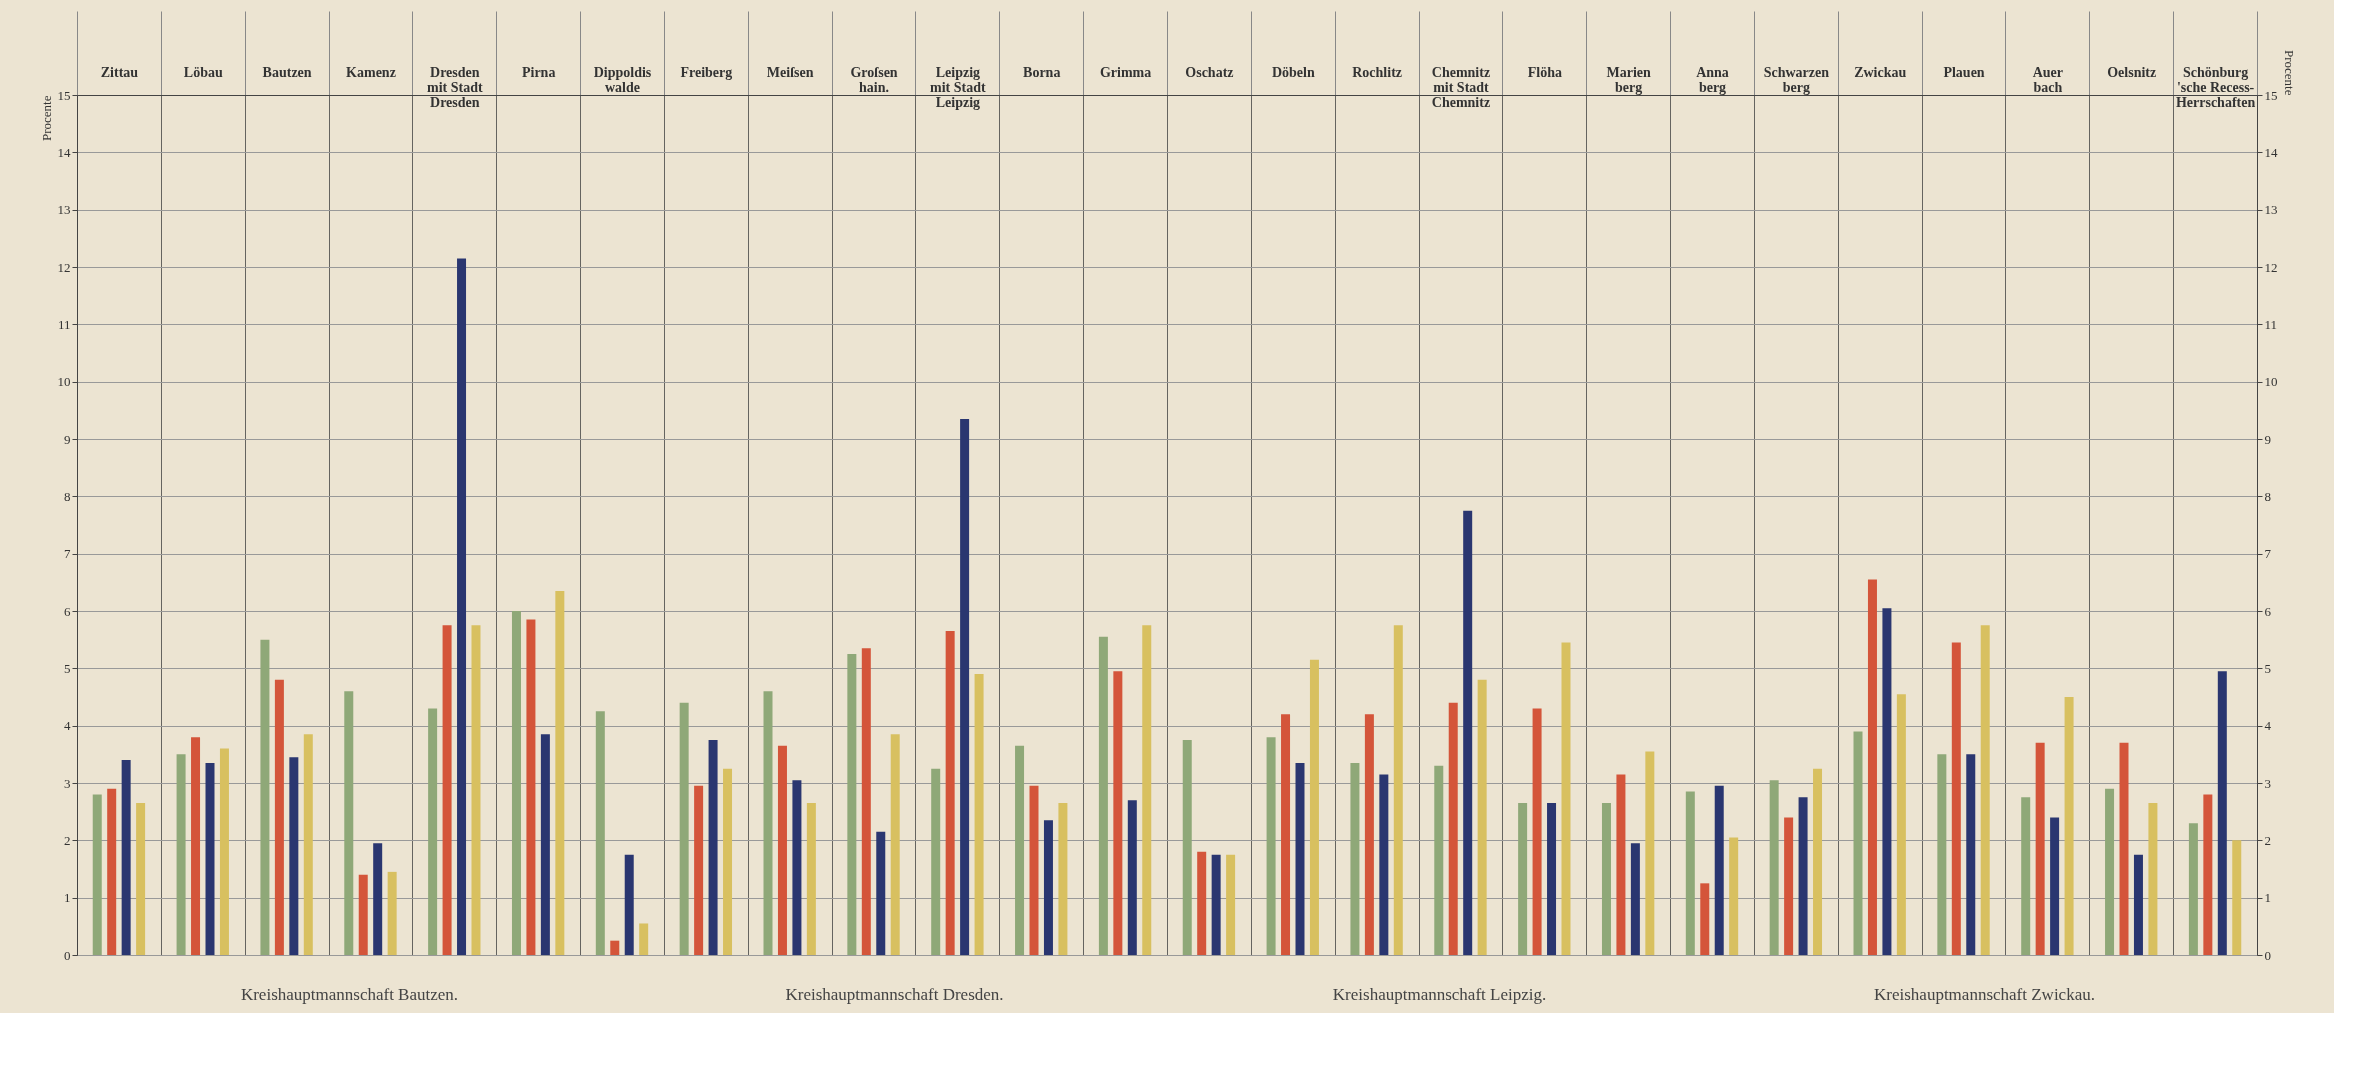  I want to click on x-tick-label: Meiſsen, so click(790, 72).